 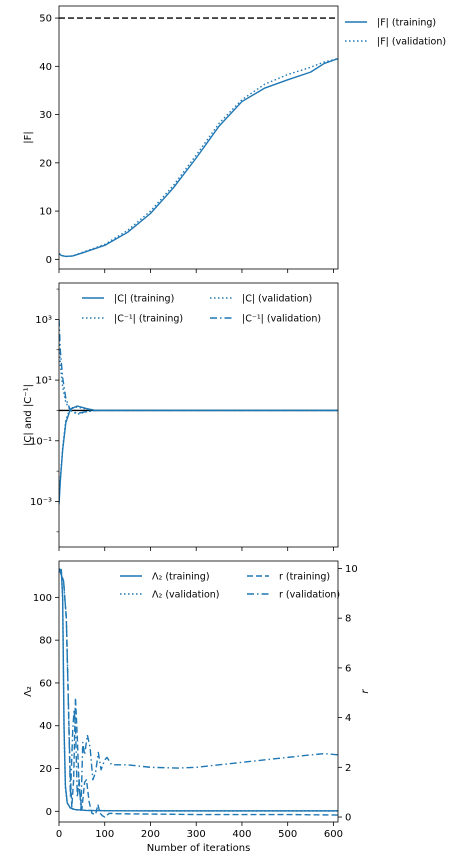 What do you see at coordinates (150, 834) in the screenshot?
I see `x-tick-label: 200` at bounding box center [150, 834].